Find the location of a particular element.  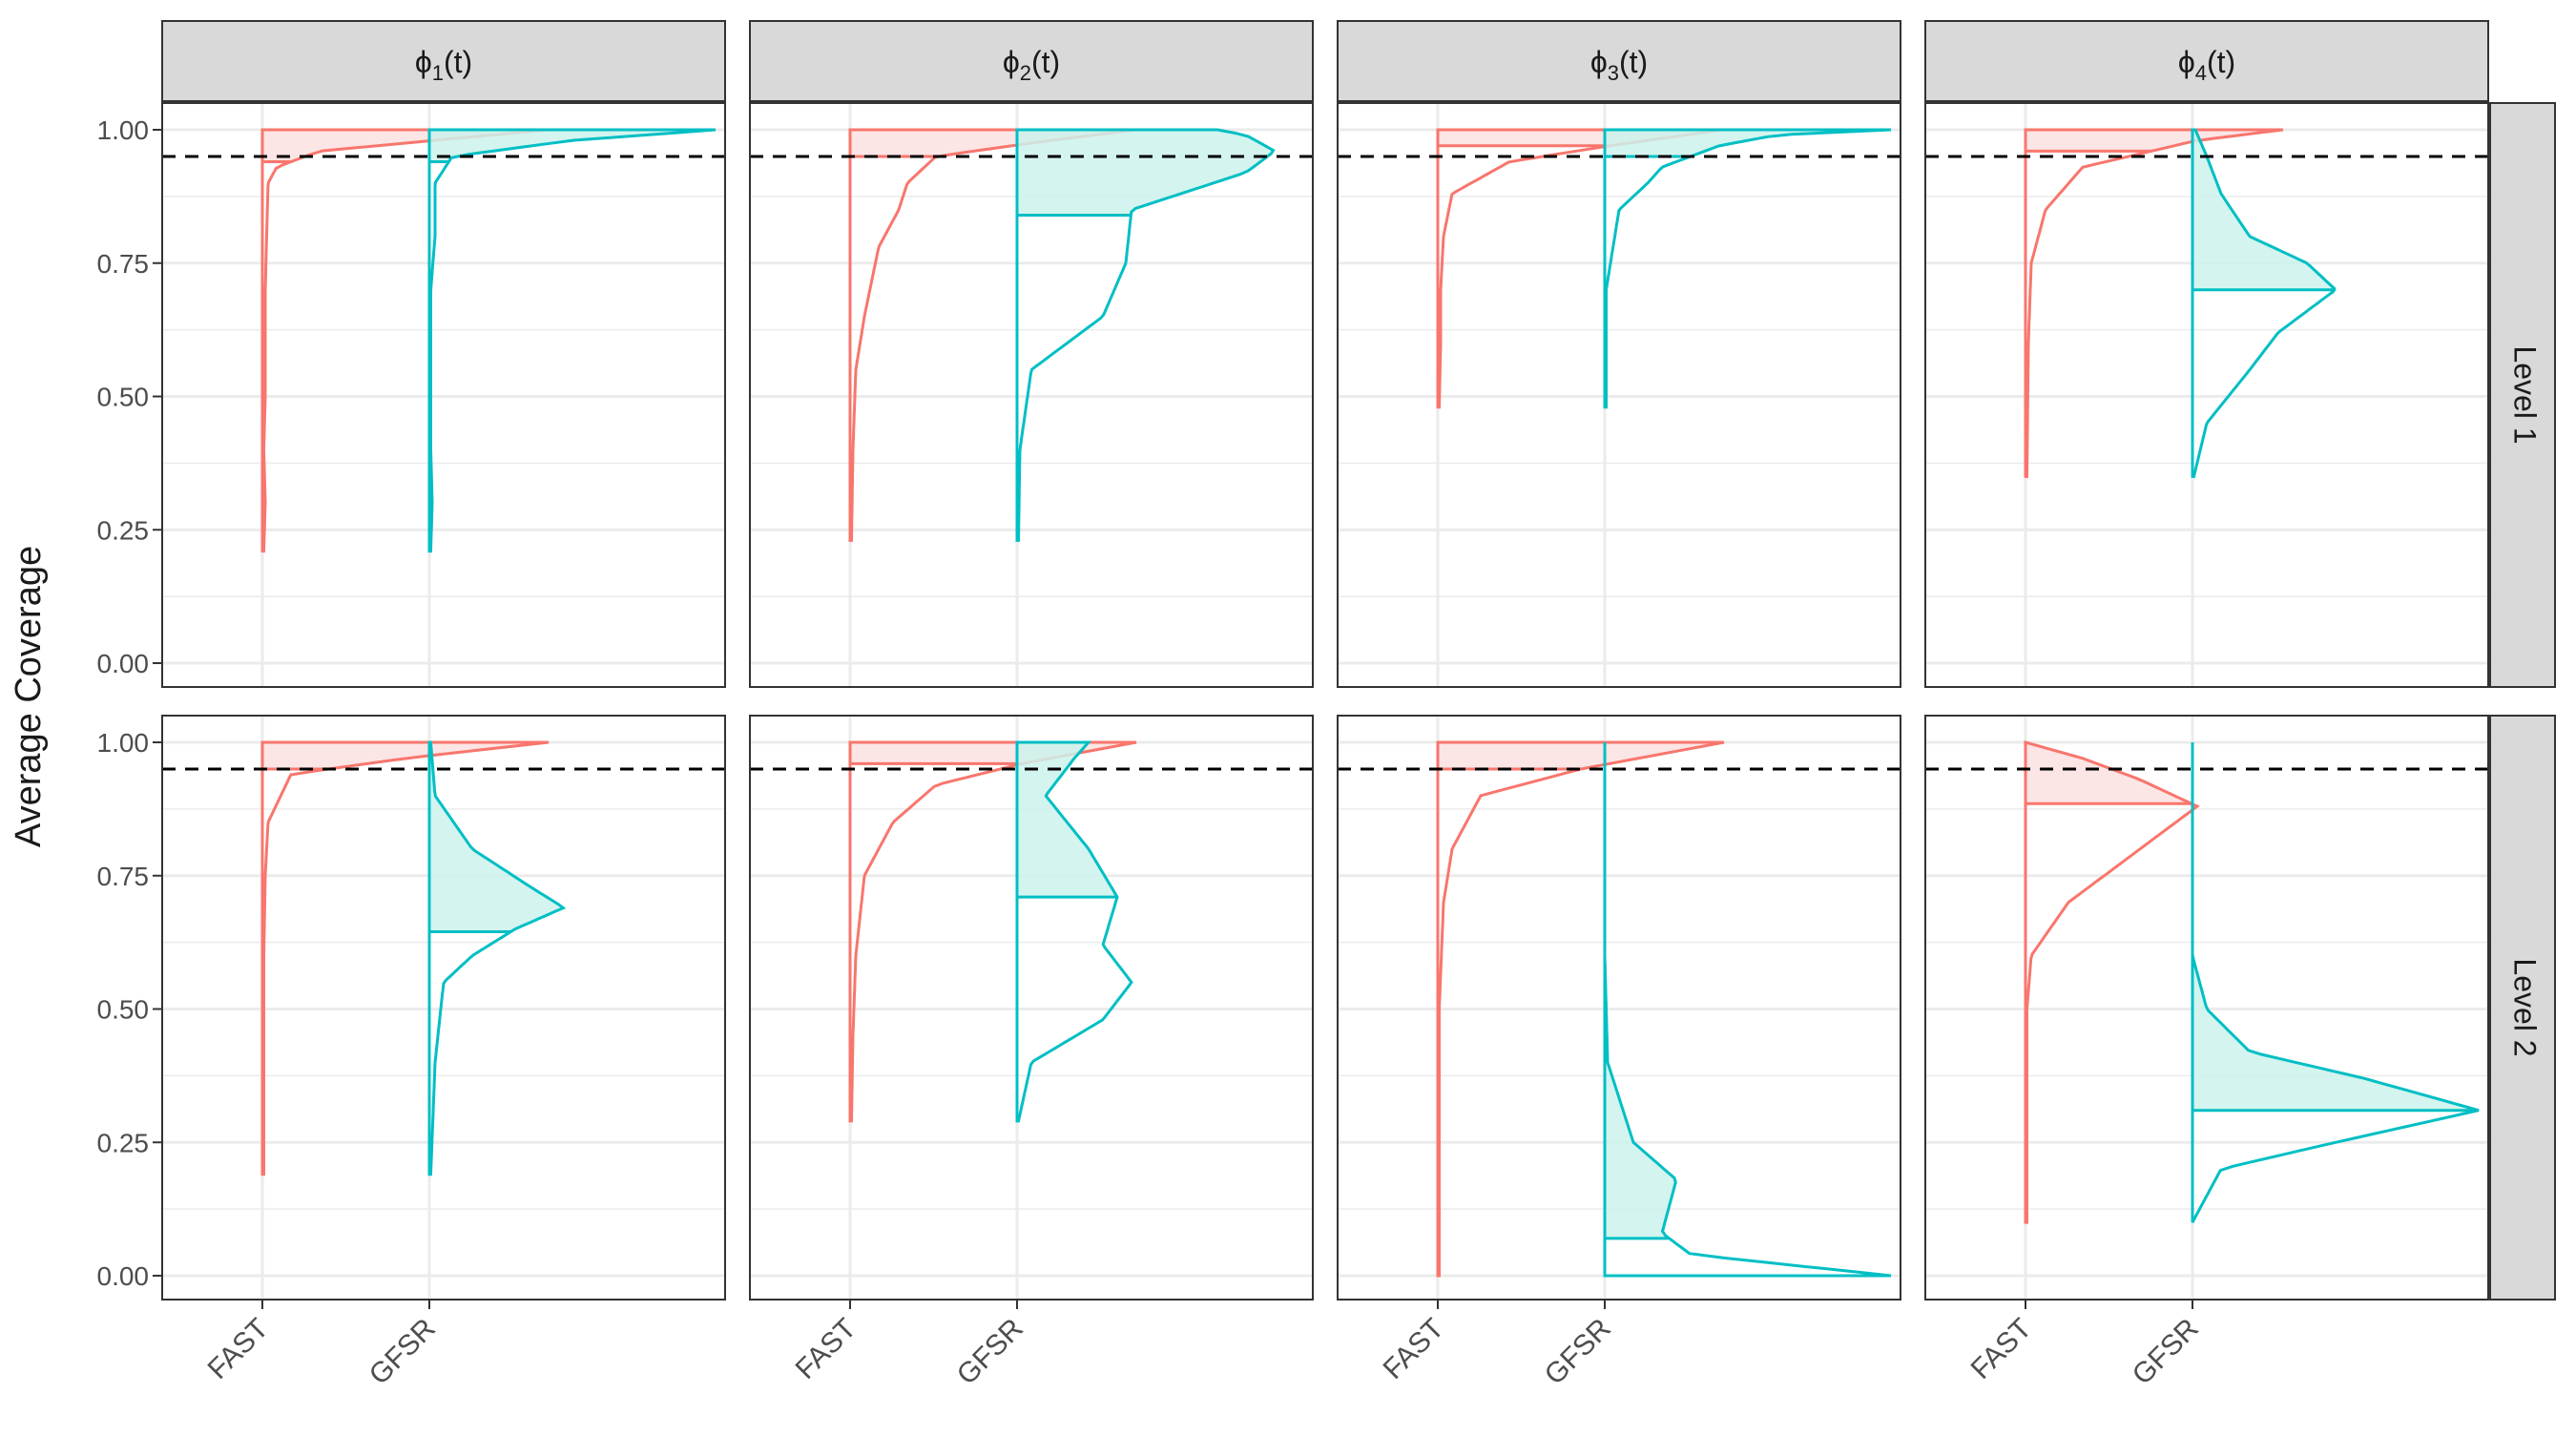

panel-r1-c1 is located at coordinates (443, 395).